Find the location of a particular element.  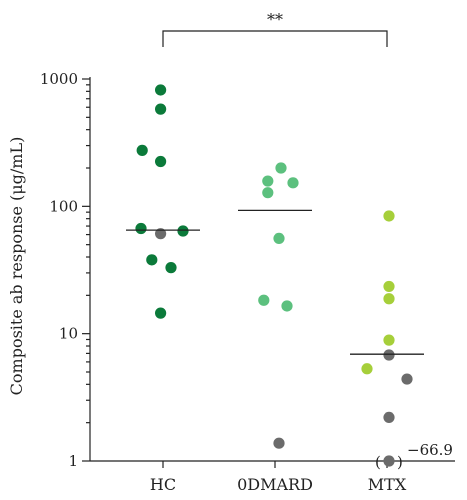

x-tick-label: HC is located at coordinates (163, 484).